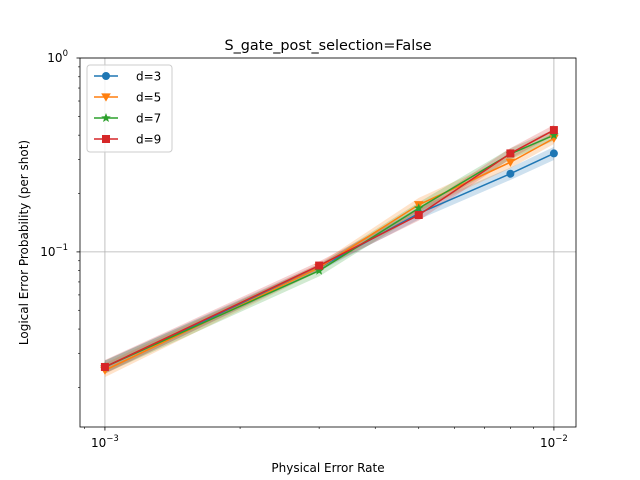 This screenshot has width=640, height=480. I want to click on legend-label-d9: d=9, so click(148, 140).